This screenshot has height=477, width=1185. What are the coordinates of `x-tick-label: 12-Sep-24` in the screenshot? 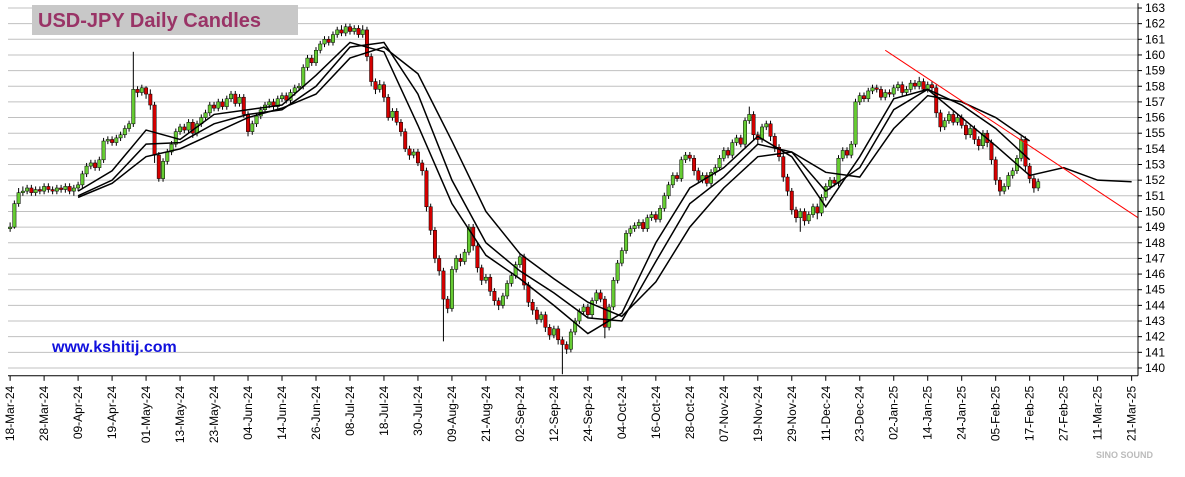 It's located at (554, 413).